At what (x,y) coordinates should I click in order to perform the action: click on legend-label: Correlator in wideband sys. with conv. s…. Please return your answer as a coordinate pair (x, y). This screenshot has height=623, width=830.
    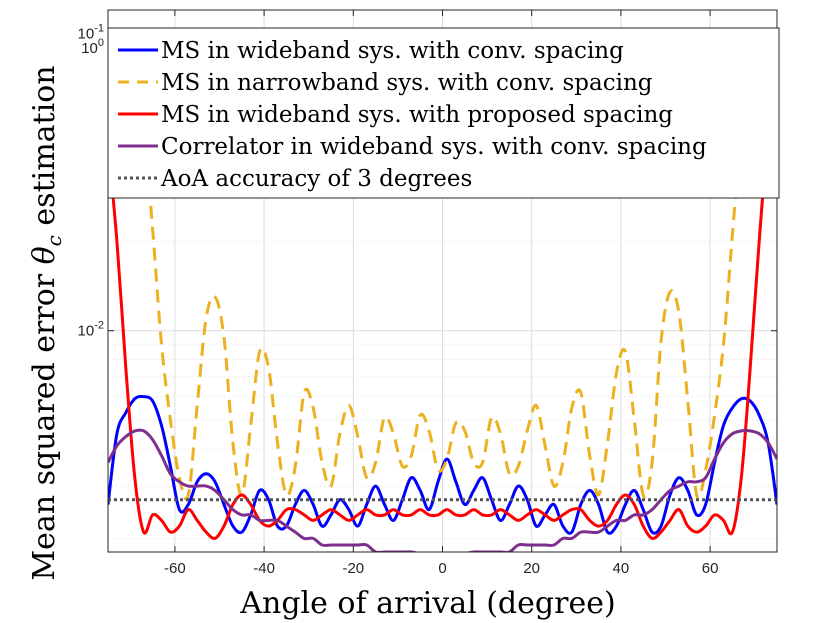
    Looking at the image, I should click on (434, 147).